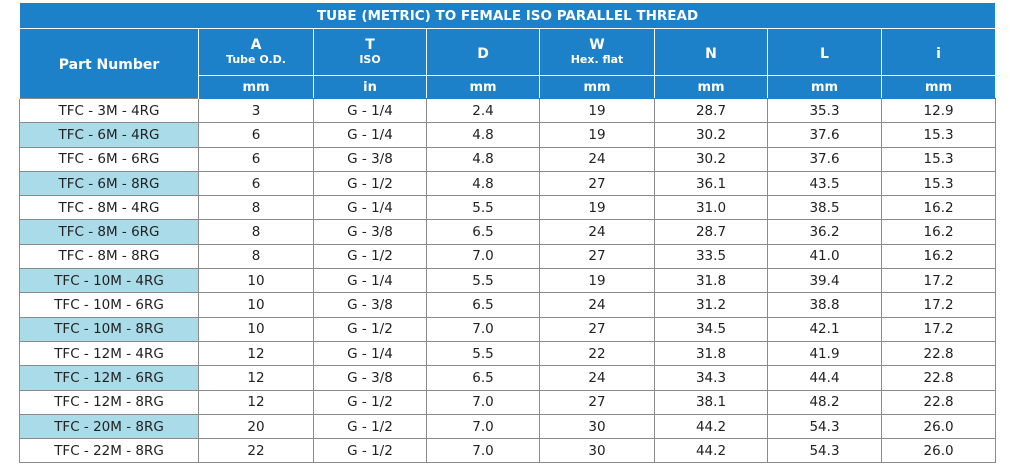 The width and height of the screenshot is (1010, 467). What do you see at coordinates (370, 59) in the screenshot?
I see `header-t-sub: ISO` at bounding box center [370, 59].